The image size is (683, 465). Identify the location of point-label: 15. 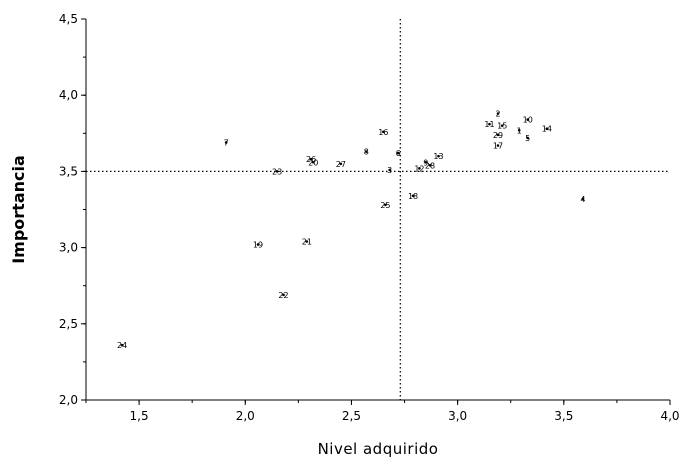
(502, 126).